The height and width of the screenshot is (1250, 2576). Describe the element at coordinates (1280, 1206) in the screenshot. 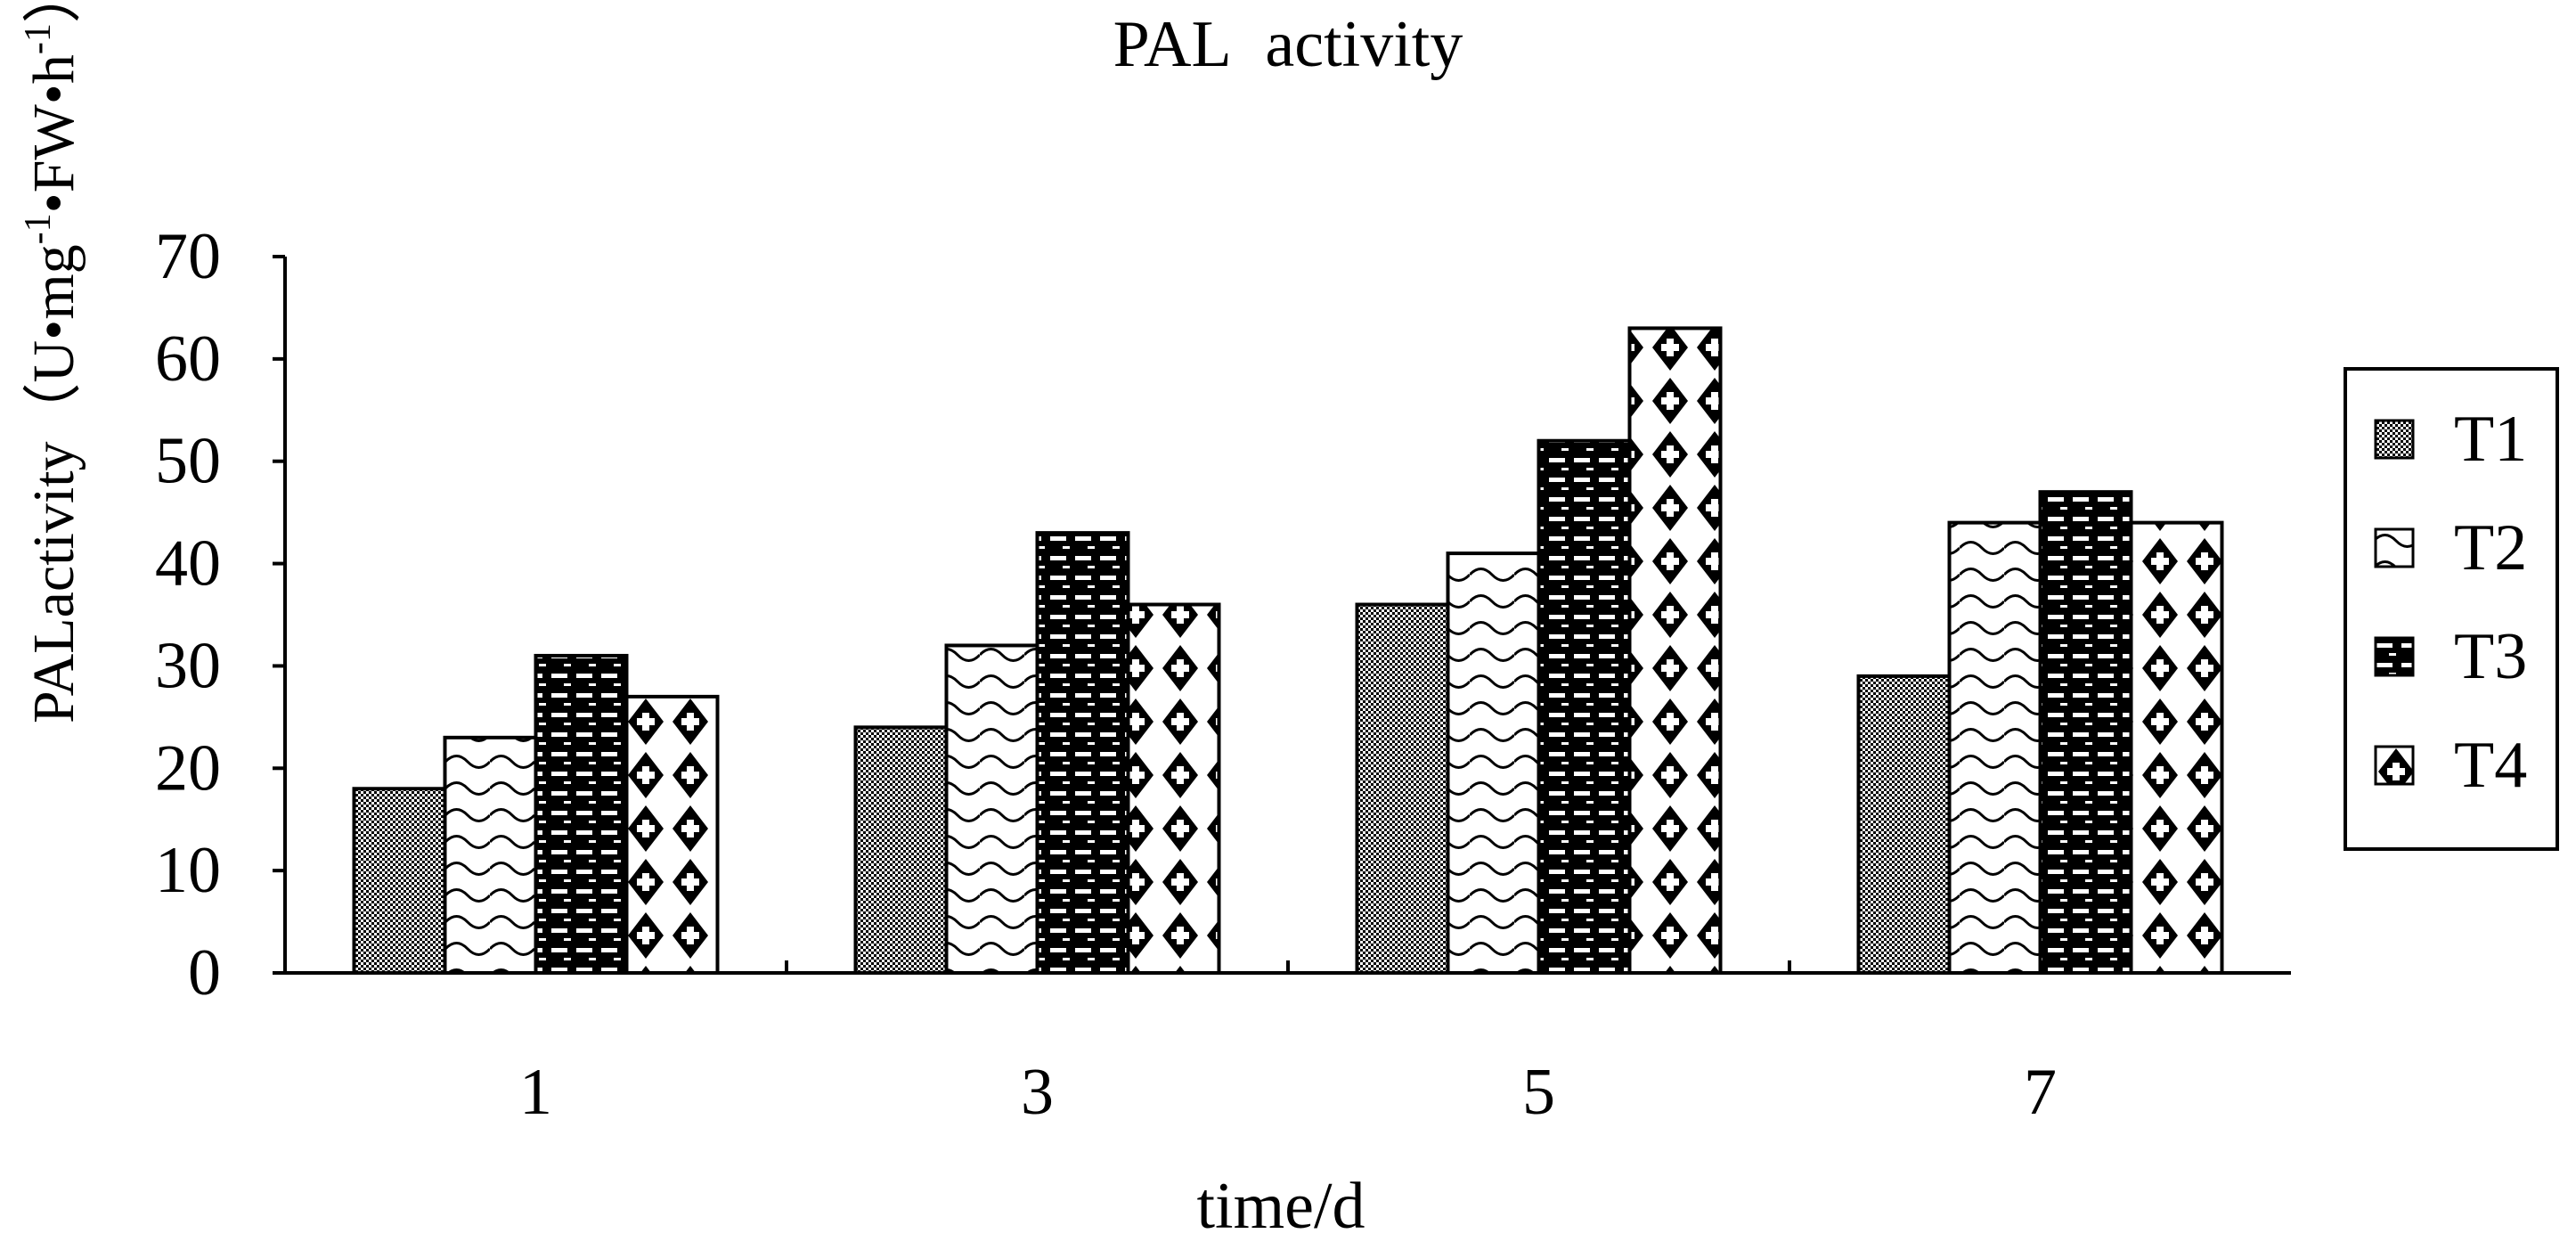

I see `x-axis-label: time/d` at that location.